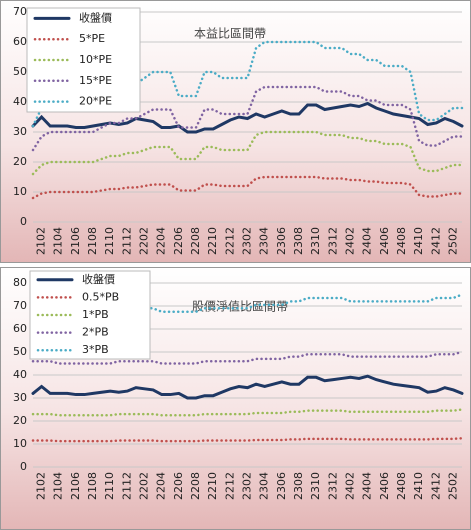 The image size is (471, 530). Describe the element at coordinates (20, 282) in the screenshot. I see `y-tick-label: 80` at that location.